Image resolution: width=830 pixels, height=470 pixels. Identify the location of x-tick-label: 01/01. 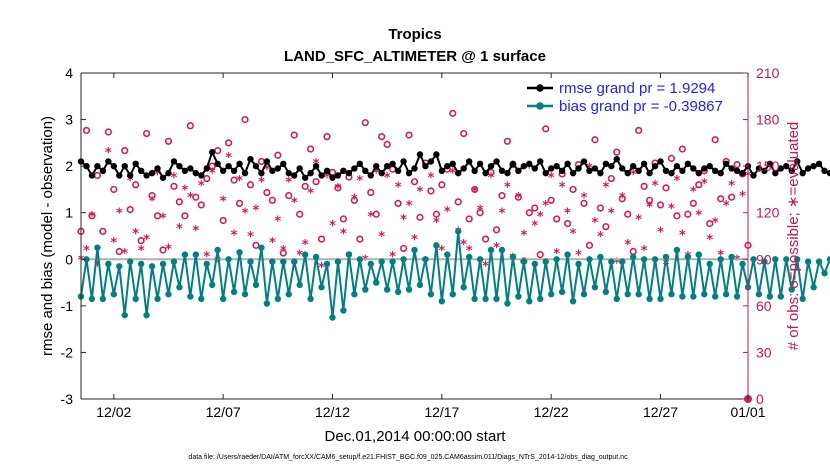
(747, 412).